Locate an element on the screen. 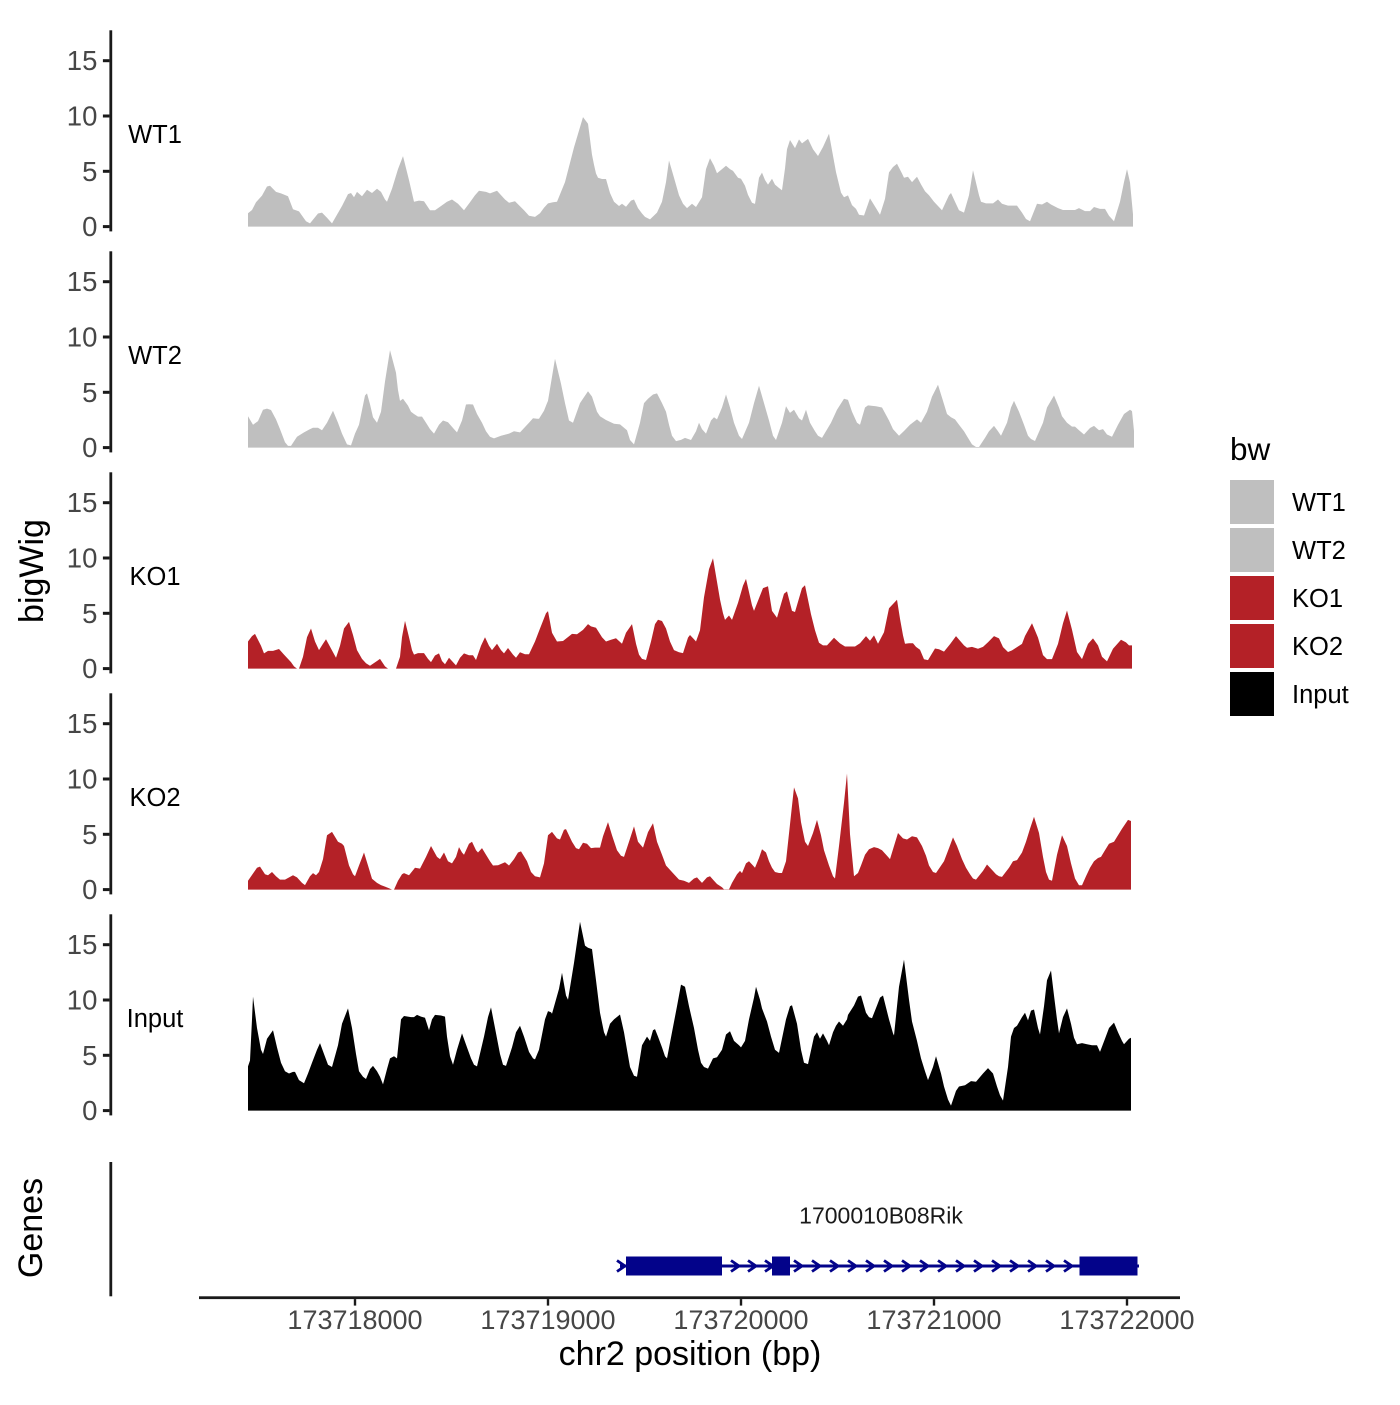  svg-text: 173722000 is located at coordinates (1126, 1320).